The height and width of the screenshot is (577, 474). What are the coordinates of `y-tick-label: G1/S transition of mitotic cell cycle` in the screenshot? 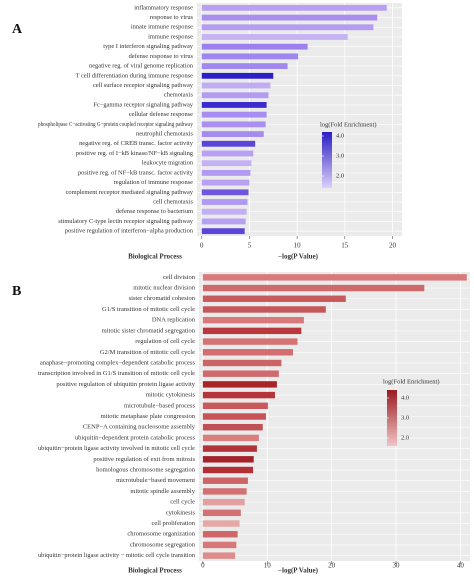 It's located at (148, 309).